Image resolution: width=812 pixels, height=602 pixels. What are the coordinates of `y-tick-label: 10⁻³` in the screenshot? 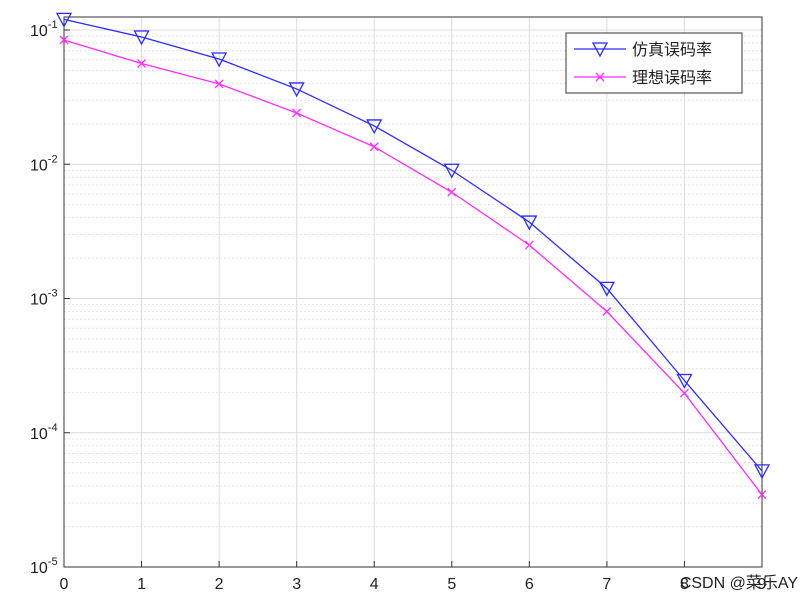 It's located at (44, 298).